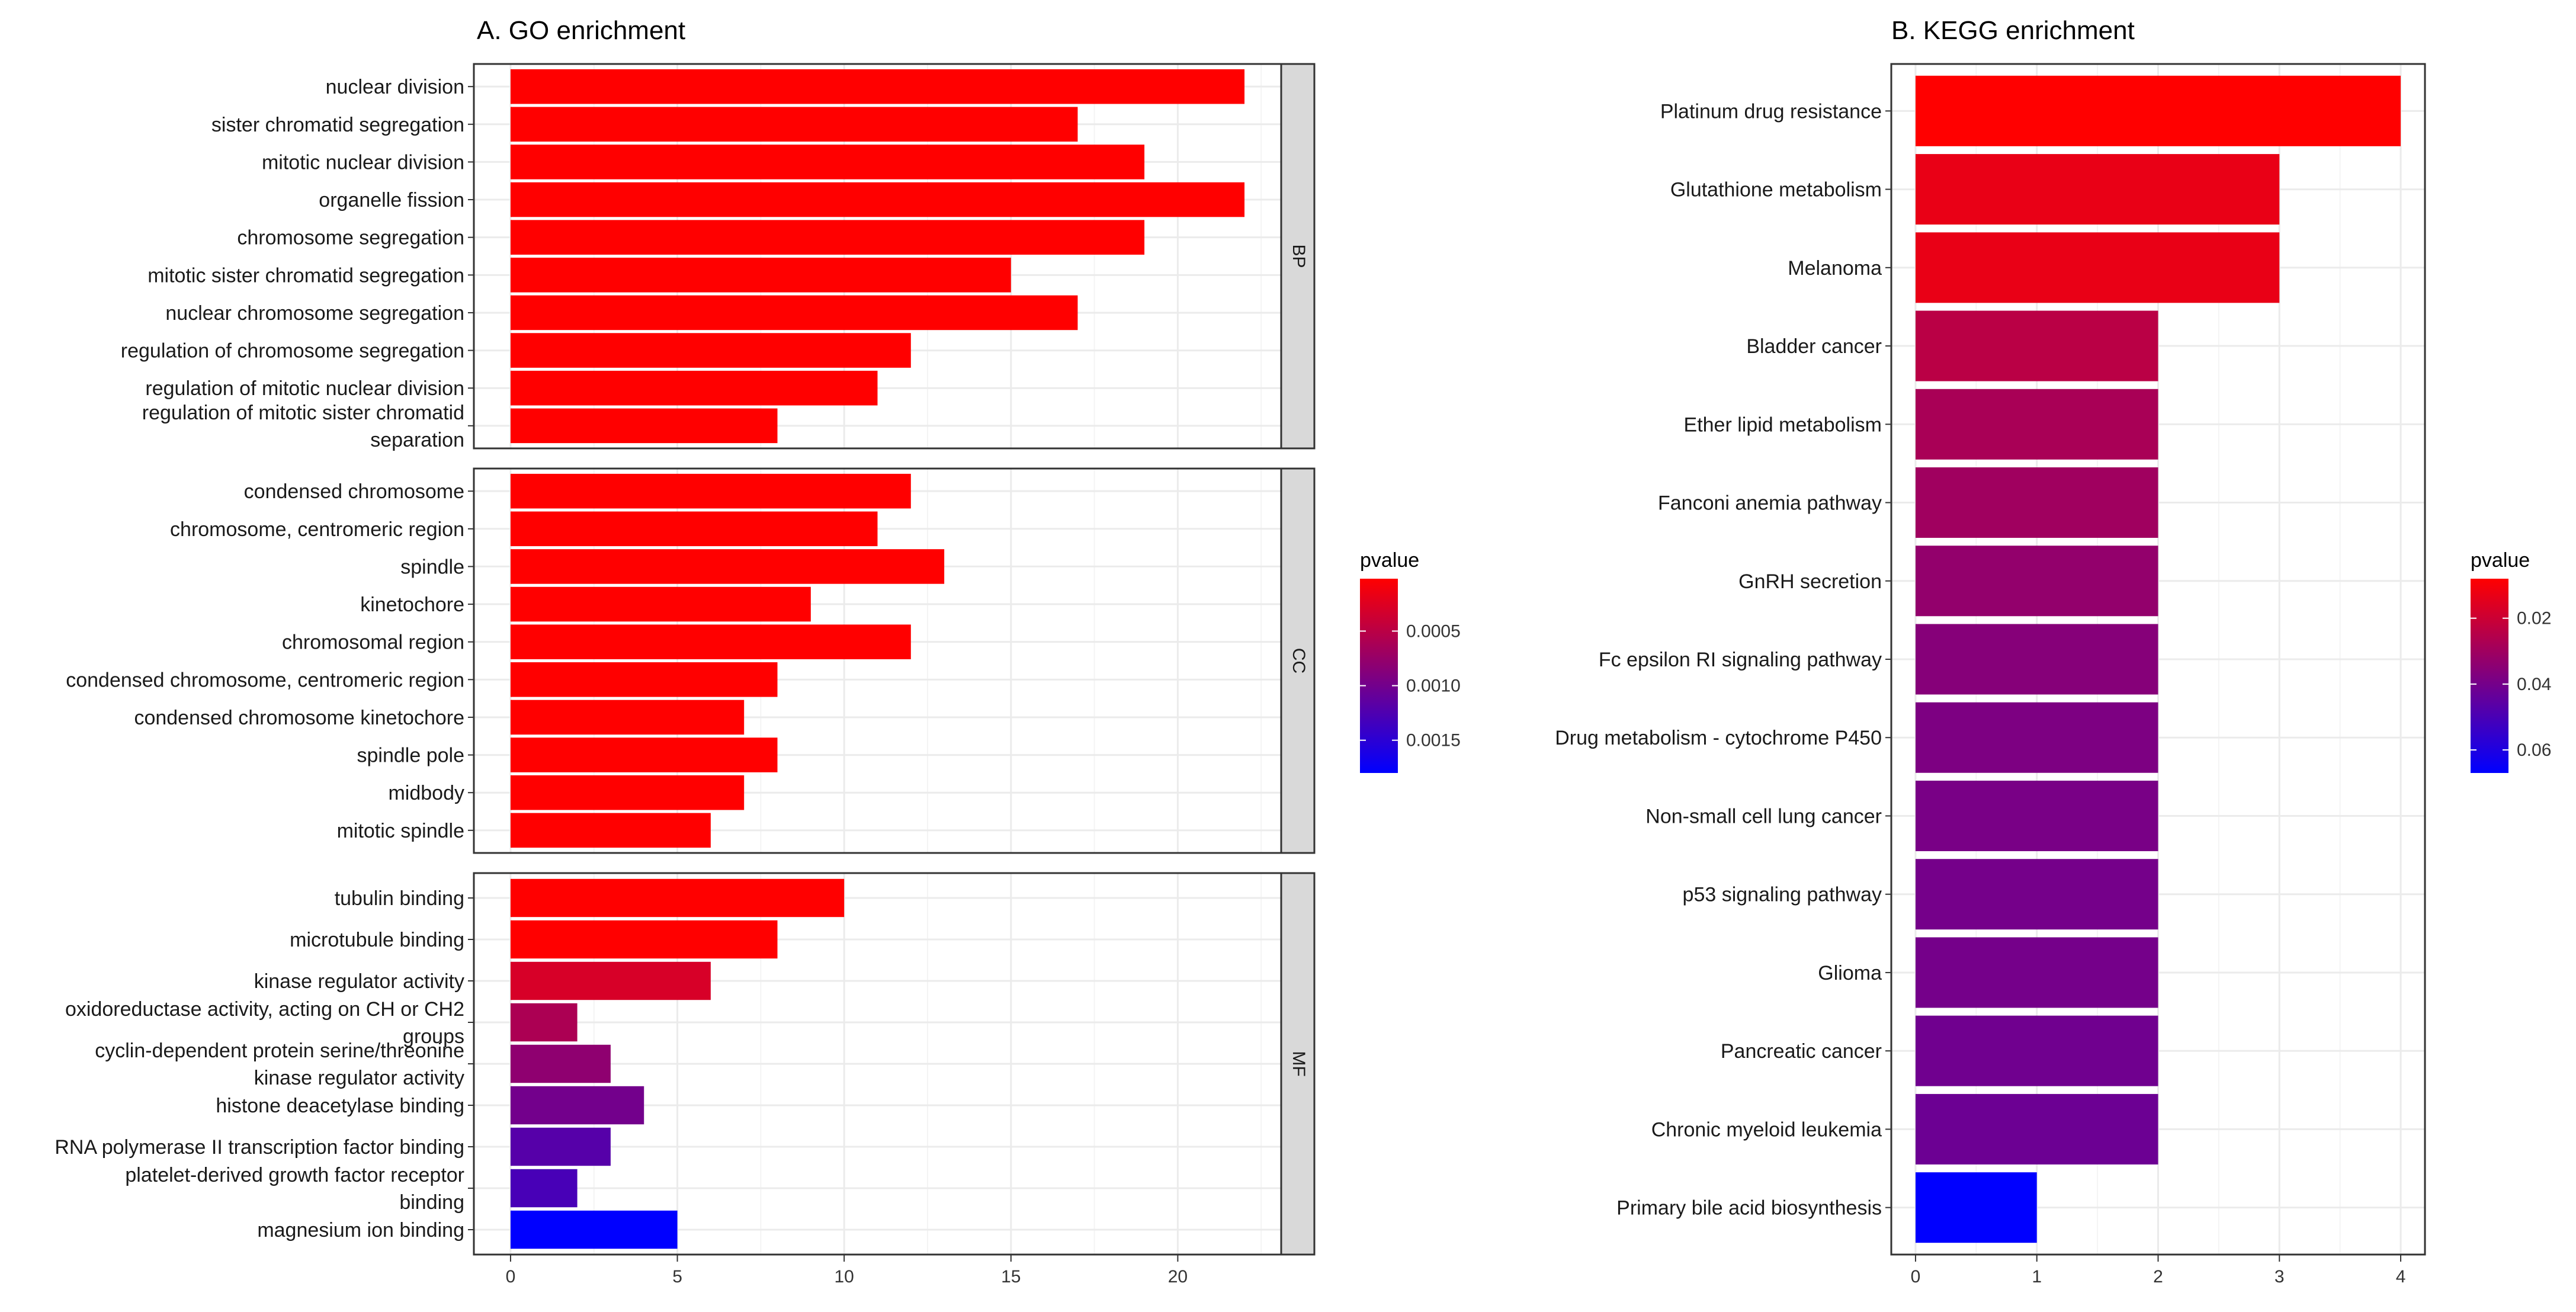 The height and width of the screenshot is (1312, 2576). Describe the element at coordinates (892, 1064) in the screenshot. I see `facet-mf: MF` at that location.